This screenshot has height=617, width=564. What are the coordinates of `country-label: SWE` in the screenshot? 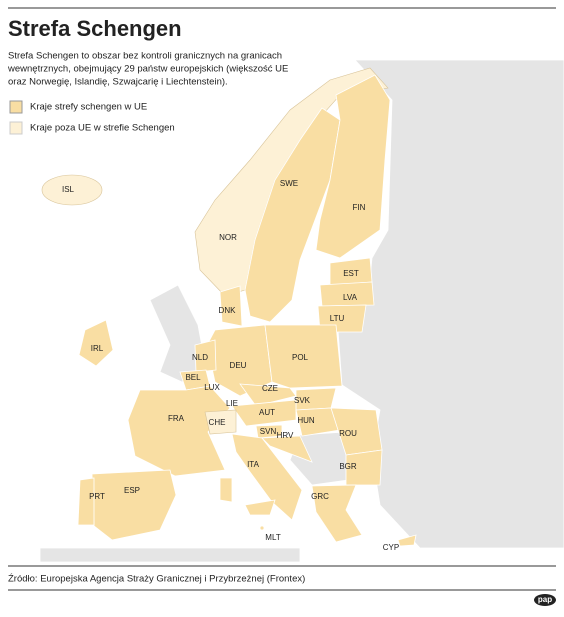 It's located at (289, 183).